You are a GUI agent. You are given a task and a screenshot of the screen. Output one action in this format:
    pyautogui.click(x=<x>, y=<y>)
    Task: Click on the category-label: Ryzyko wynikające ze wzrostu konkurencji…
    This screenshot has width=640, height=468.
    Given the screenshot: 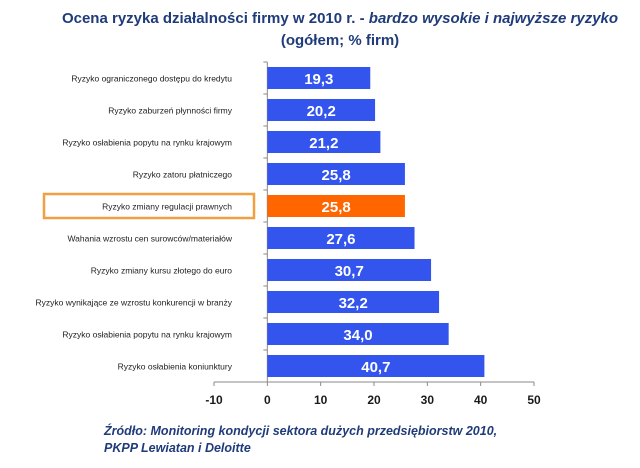 What is the action you would take?
    pyautogui.click(x=133, y=303)
    